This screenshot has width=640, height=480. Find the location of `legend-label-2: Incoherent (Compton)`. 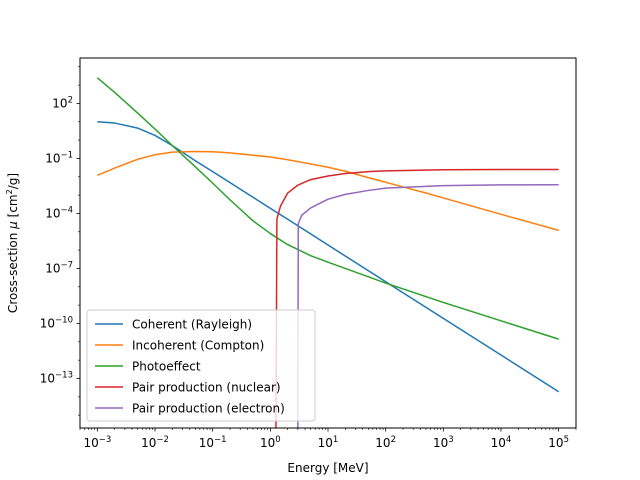

legend-label-2: Incoherent (Compton) is located at coordinates (198, 346).